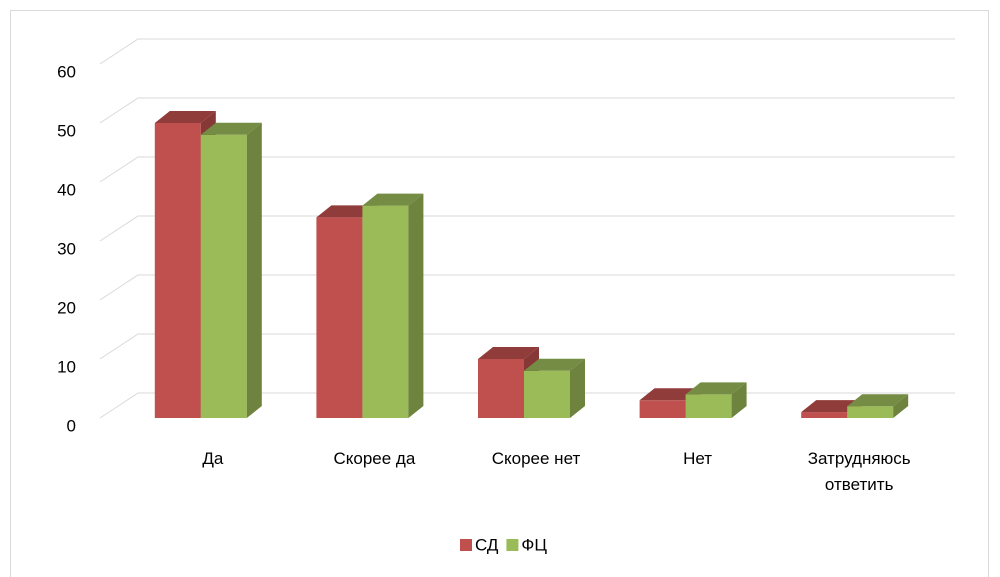 Image resolution: width=1000 pixels, height=577 pixels. What do you see at coordinates (71, 425) in the screenshot?
I see `y-tick-label: 0` at bounding box center [71, 425].